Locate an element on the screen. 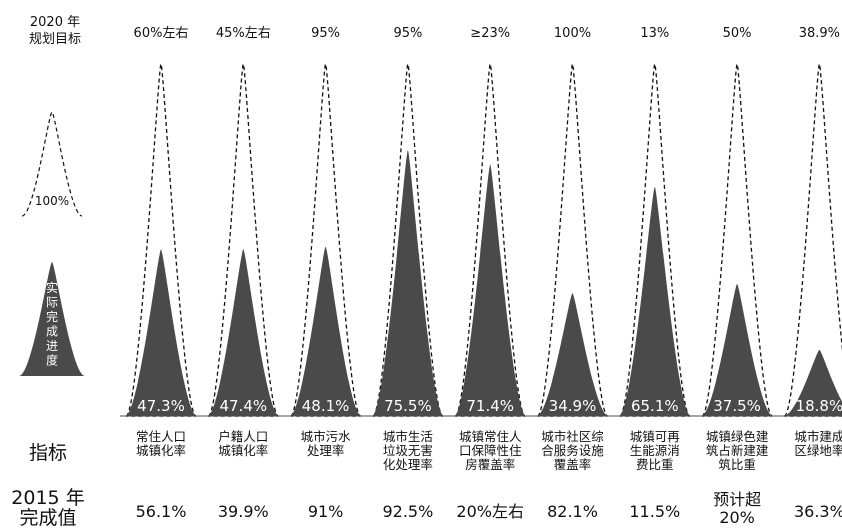 The width and height of the screenshot is (842, 528). value-2015-line: 20% is located at coordinates (737, 517).